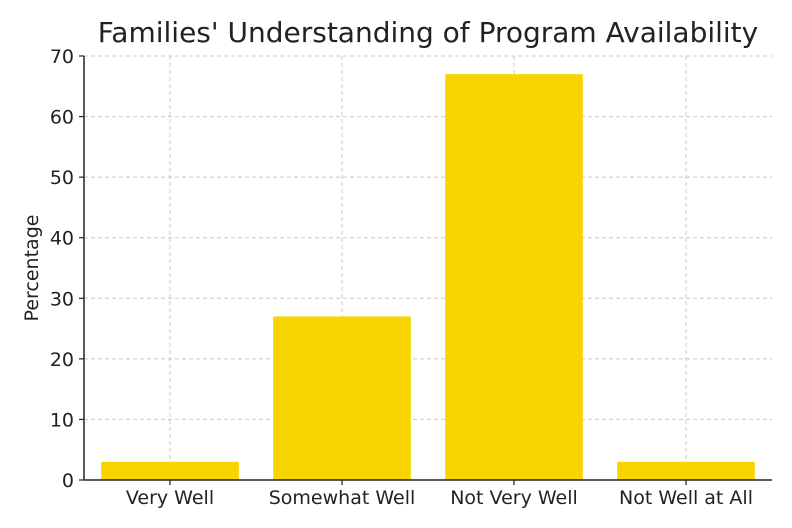  I want to click on y-tick-label: 20, so click(62, 360).